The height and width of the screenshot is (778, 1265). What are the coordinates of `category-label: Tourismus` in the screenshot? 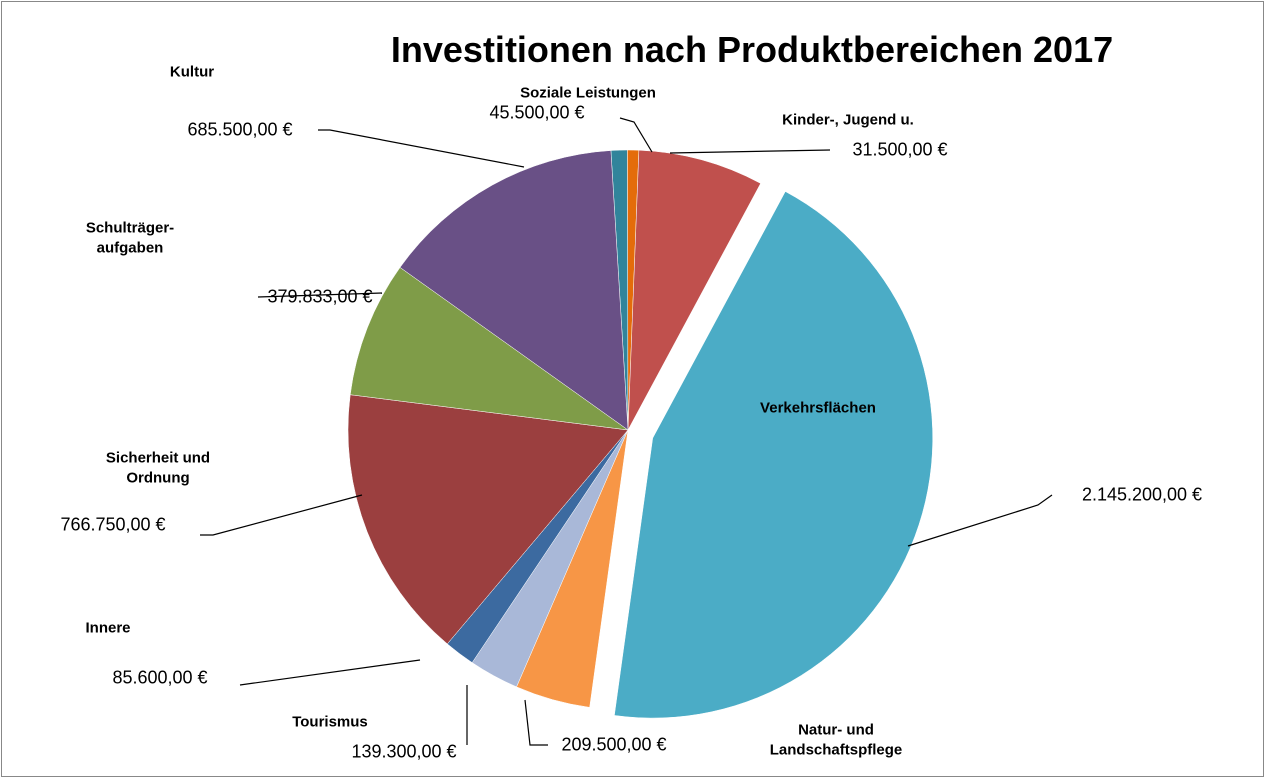 It's located at (330, 722).